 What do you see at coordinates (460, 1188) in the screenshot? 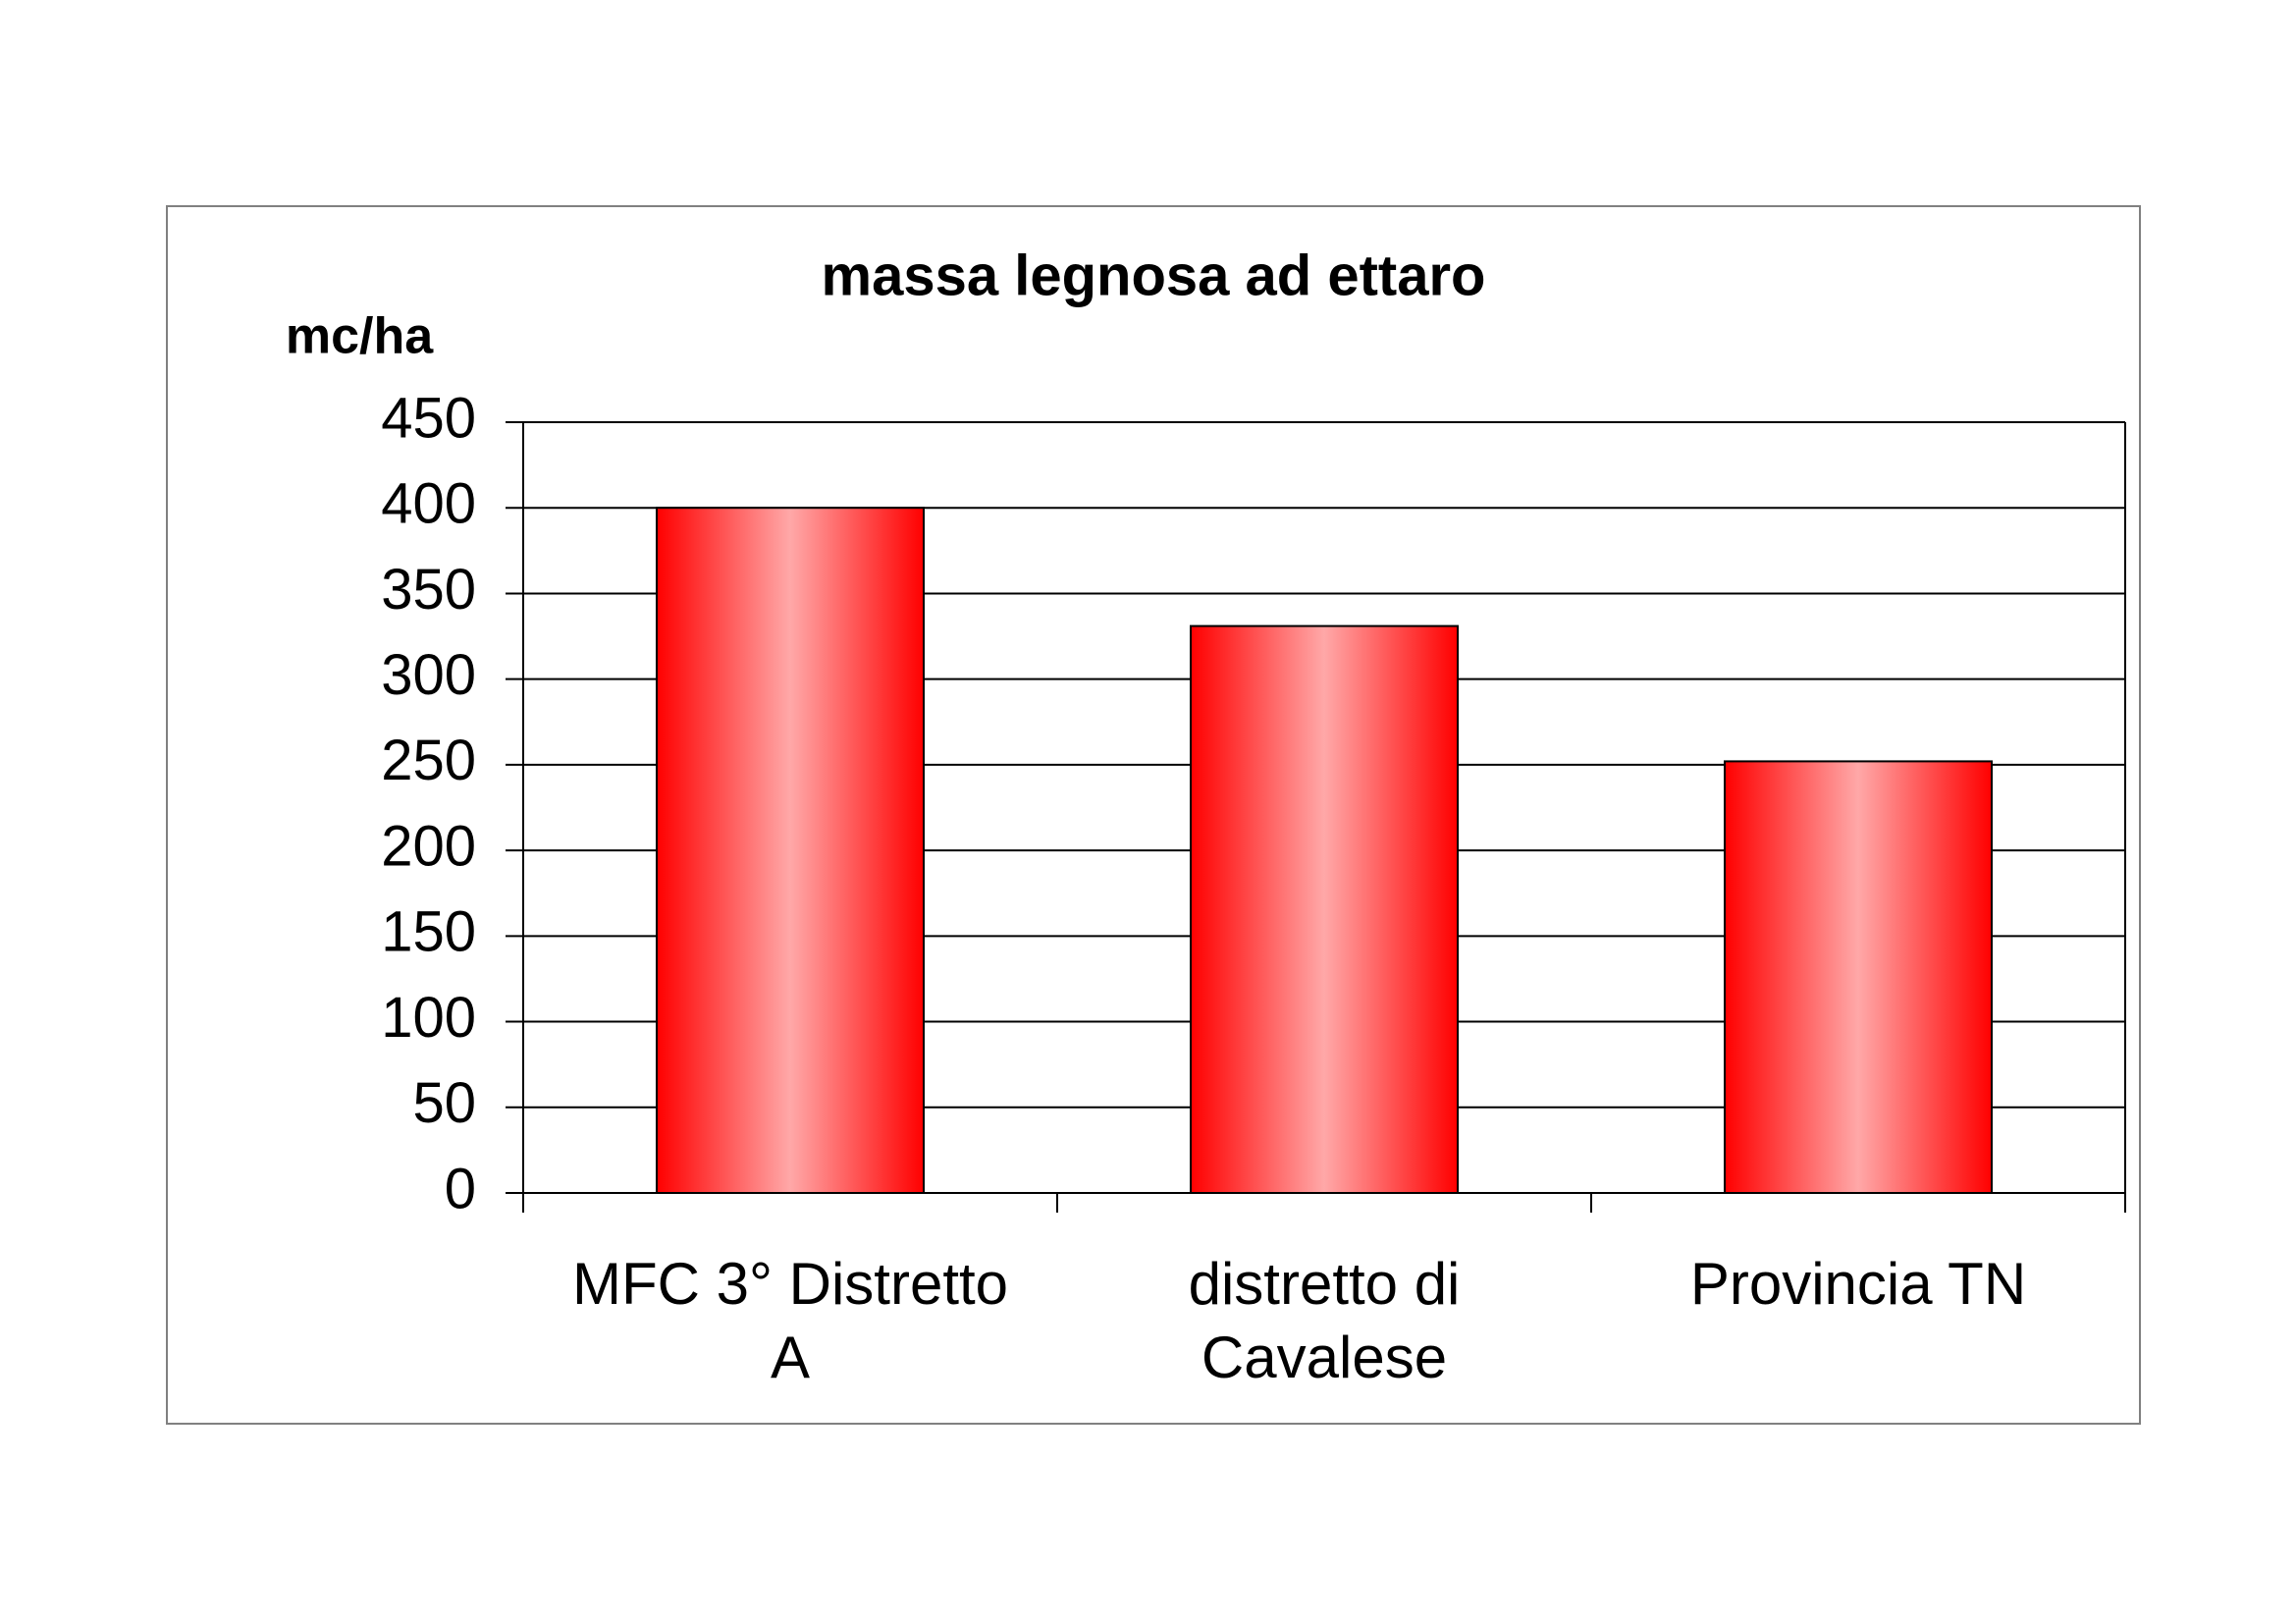
I see `y-tick-label: 0` at bounding box center [460, 1188].